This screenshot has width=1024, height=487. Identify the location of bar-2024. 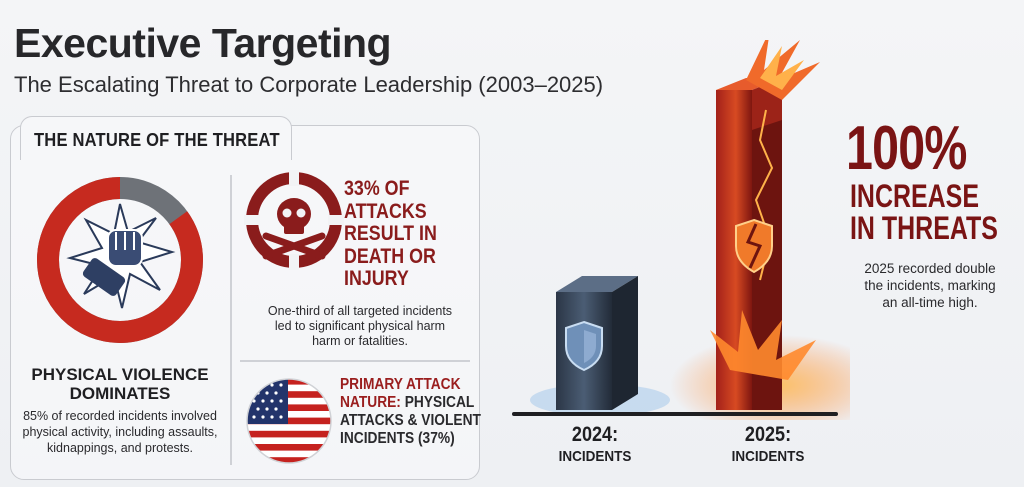
(600, 346).